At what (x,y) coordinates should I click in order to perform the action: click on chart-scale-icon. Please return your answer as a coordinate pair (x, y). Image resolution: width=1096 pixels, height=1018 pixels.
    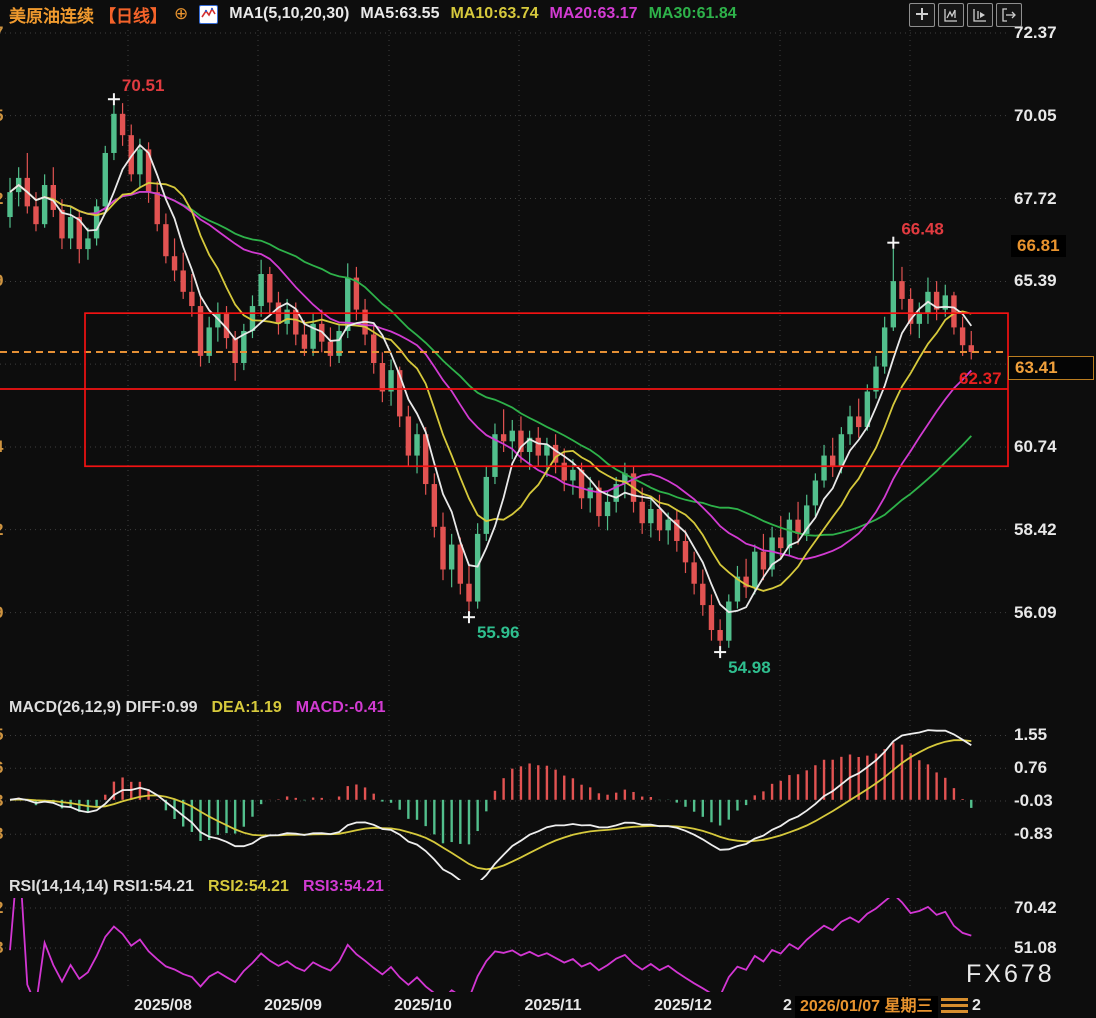
    Looking at the image, I should click on (951, 15).